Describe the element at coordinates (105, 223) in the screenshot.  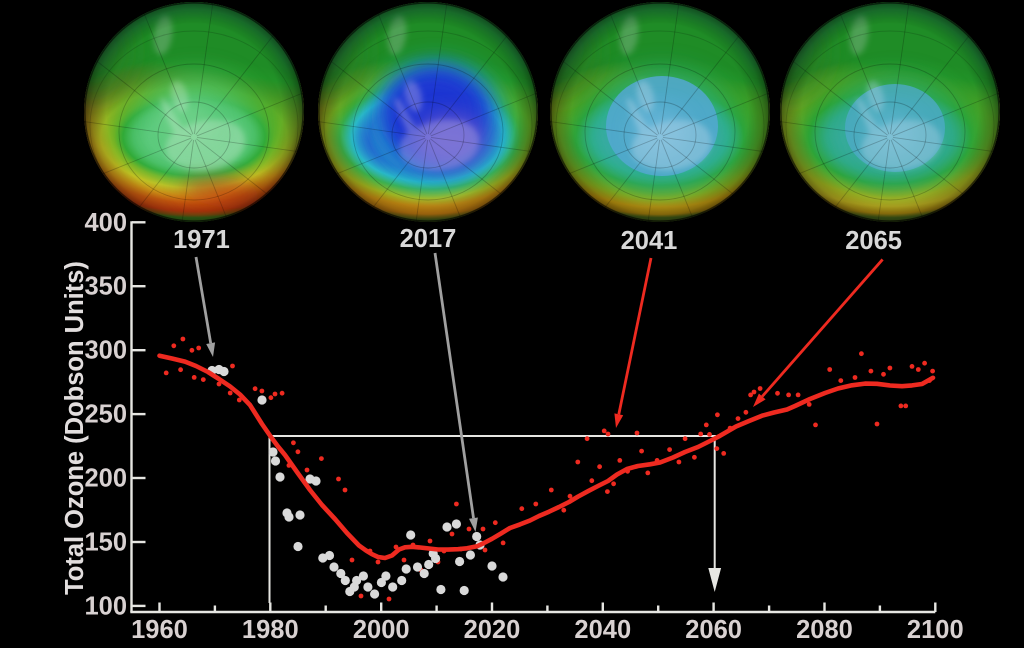
I see `svg-text: 400` at that location.